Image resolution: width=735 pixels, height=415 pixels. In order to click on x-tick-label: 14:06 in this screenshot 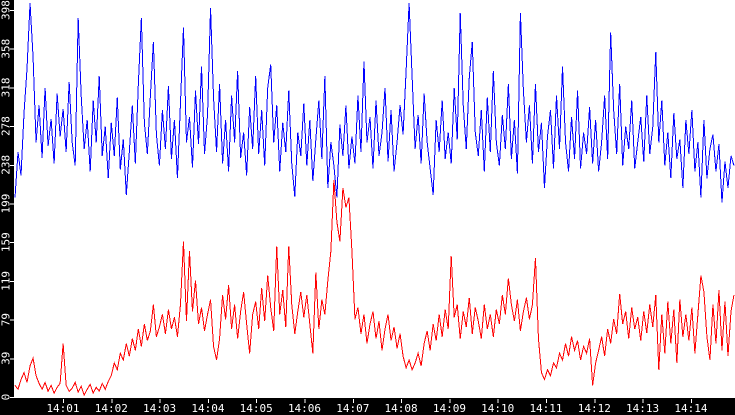, I will do `click(304, 408)`.